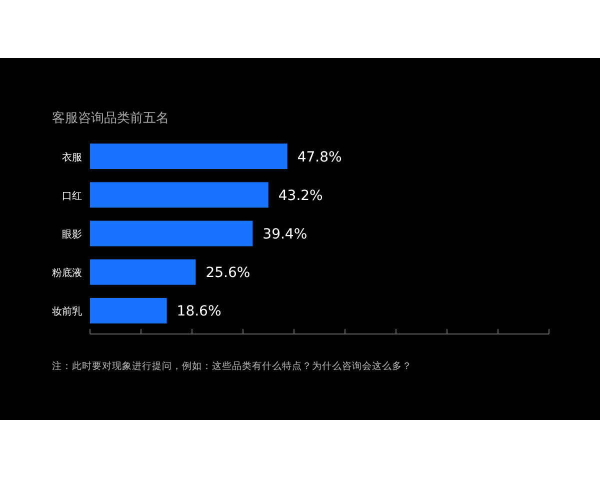  I want to click on y-tick-label: 粉底液, so click(67, 273).